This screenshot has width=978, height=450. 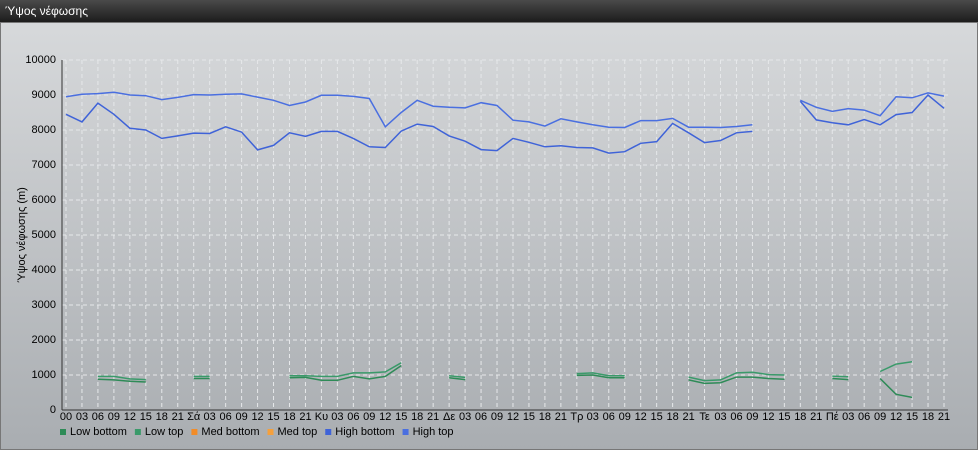 What do you see at coordinates (44, 200) in the screenshot?
I see `y-tick-label: 6000` at bounding box center [44, 200].